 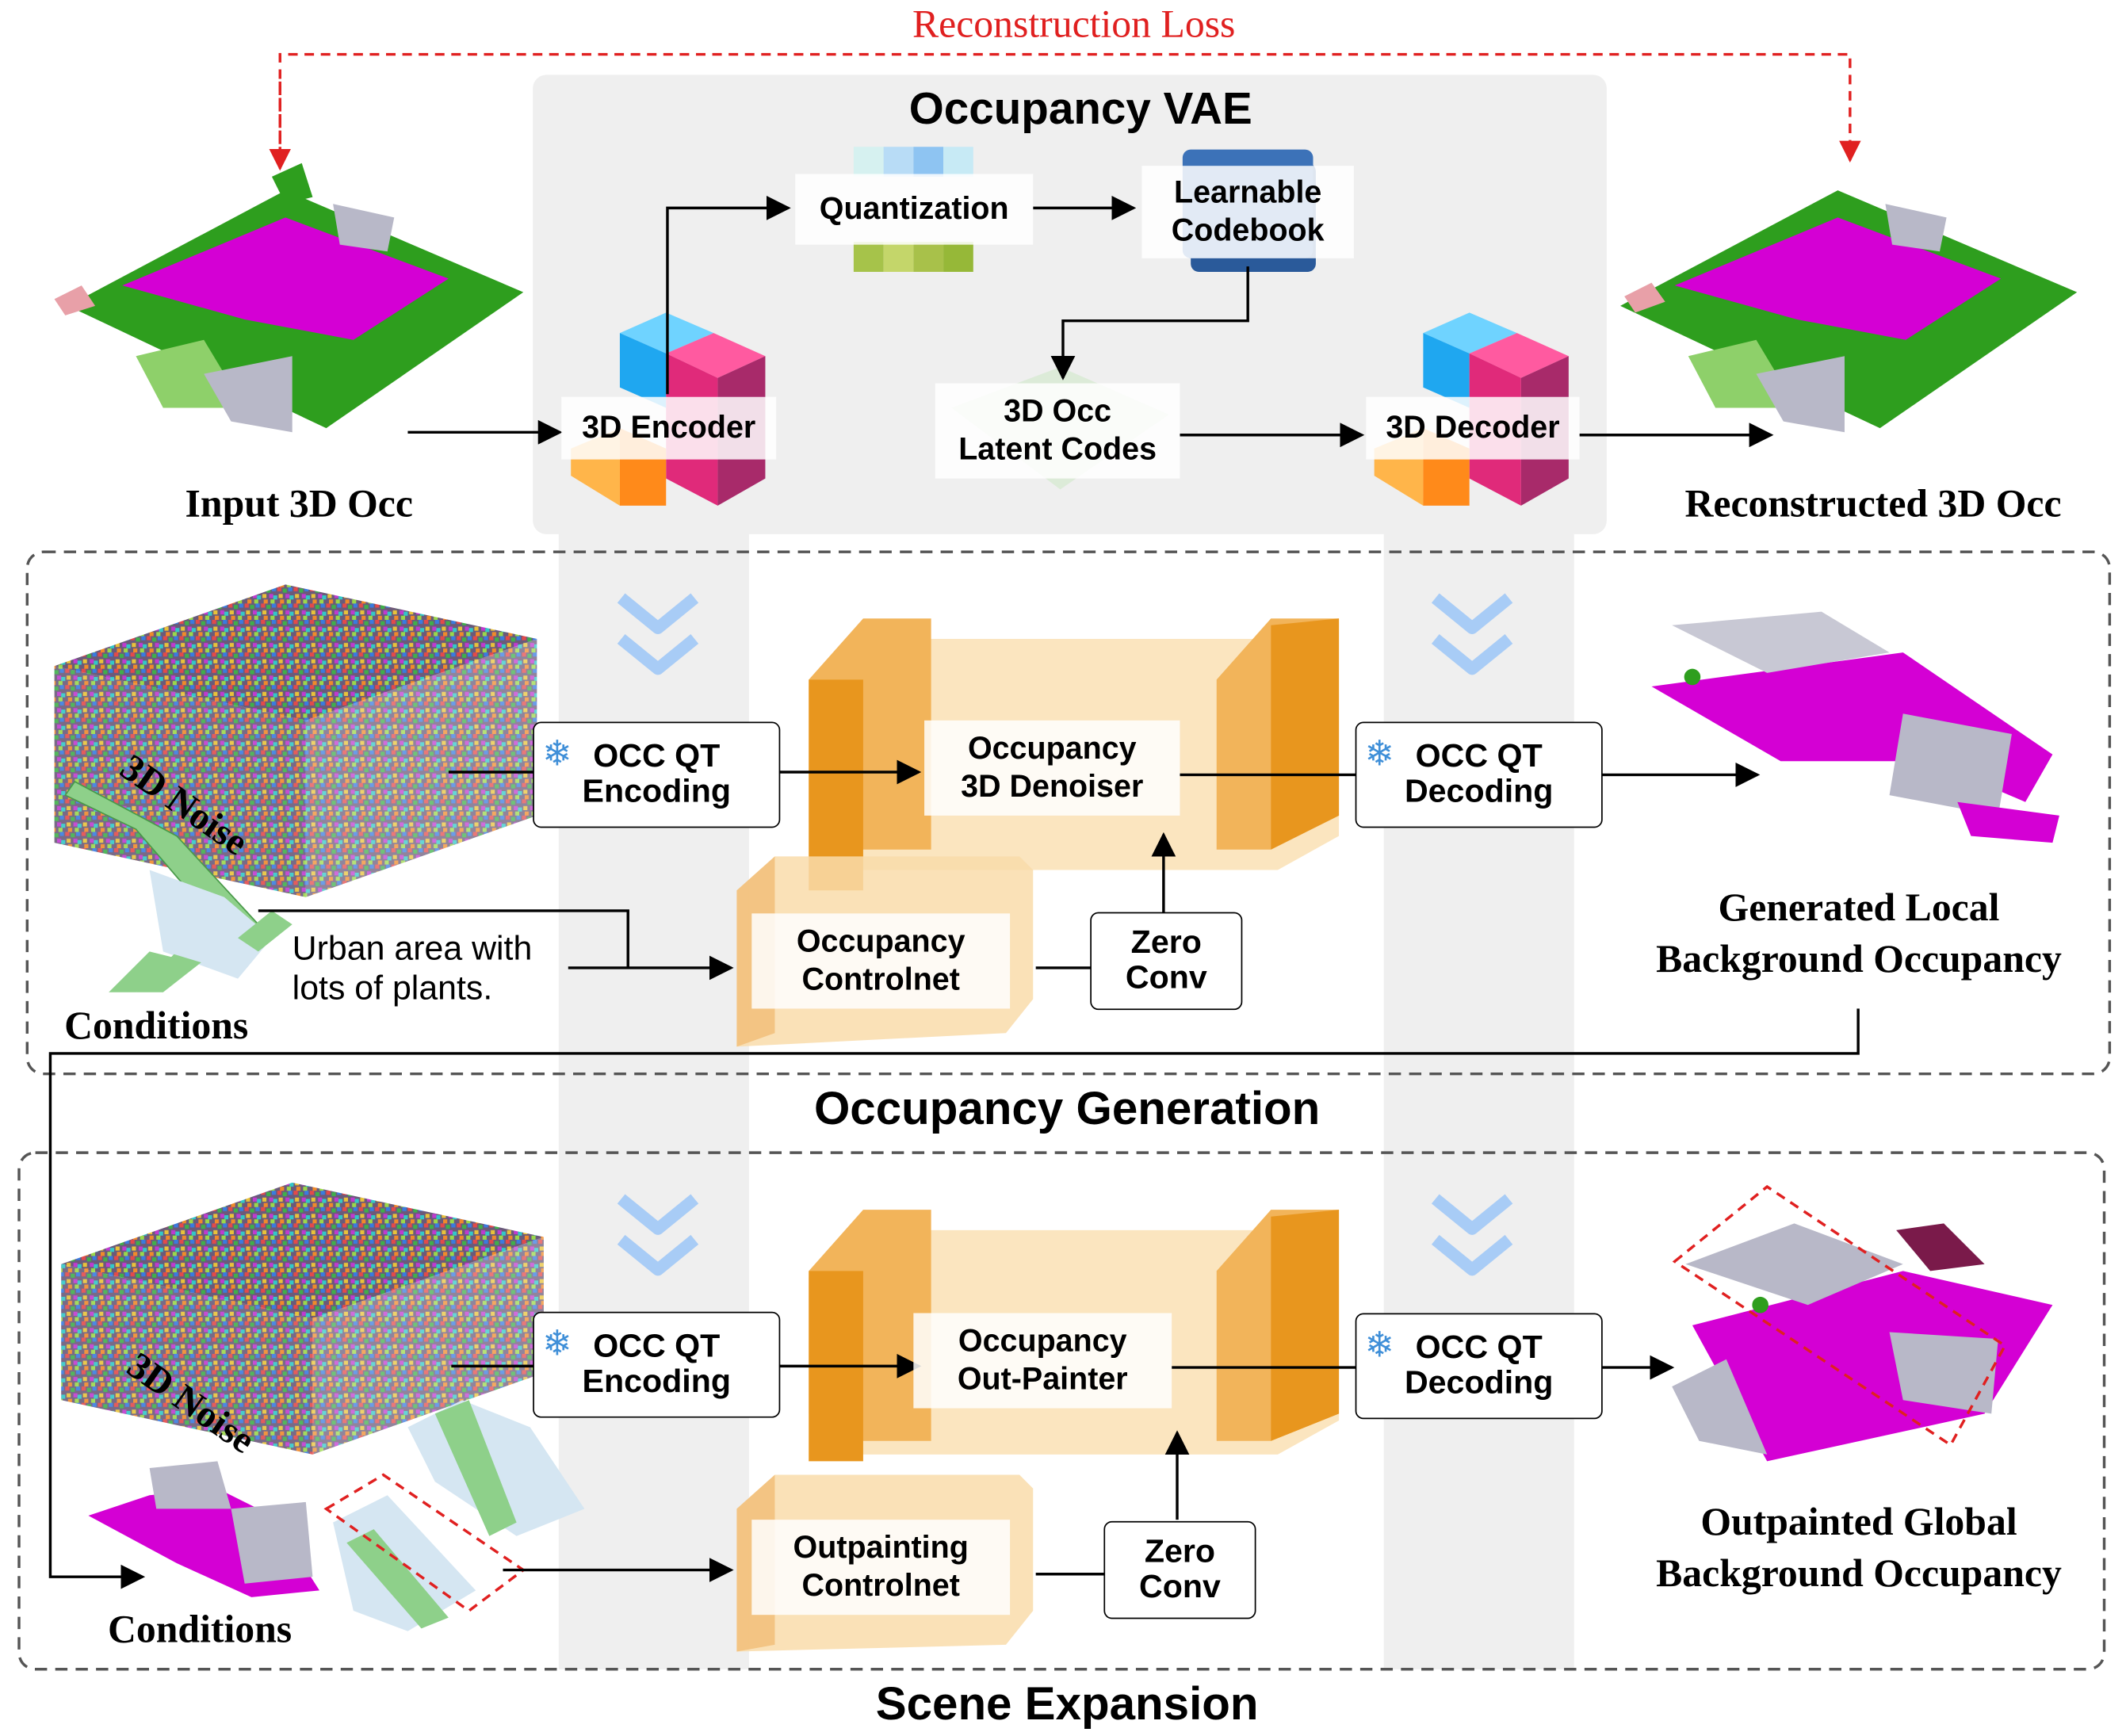 What do you see at coordinates (1042, 1341) in the screenshot?
I see `outpainter-line-1: Occupancy` at bounding box center [1042, 1341].